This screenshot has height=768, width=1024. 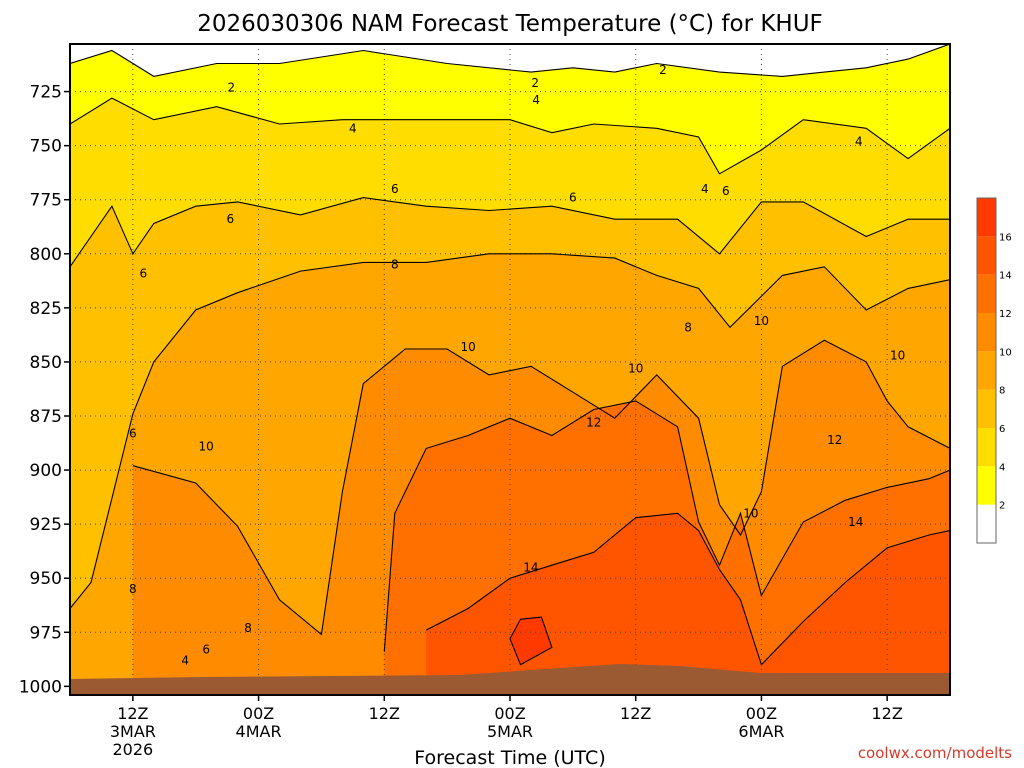 I want to click on y-tick-label: 725, so click(x=46, y=93).